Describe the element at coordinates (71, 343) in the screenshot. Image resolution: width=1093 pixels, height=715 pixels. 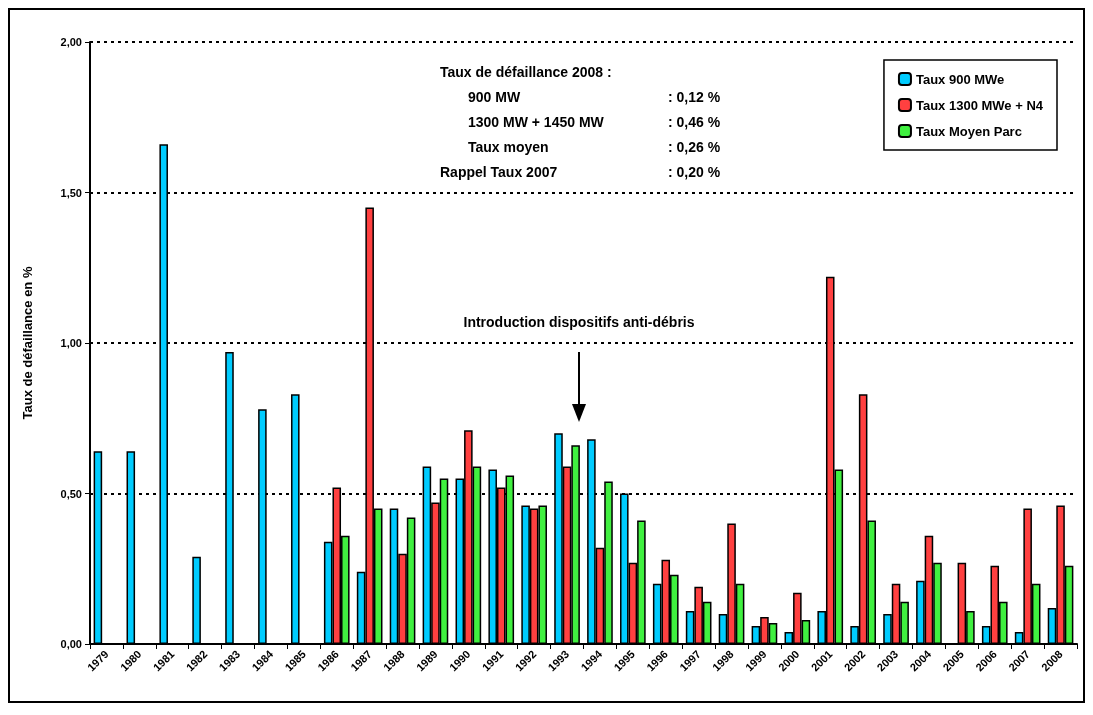
I see `y-tick-label: 1,00` at that location.